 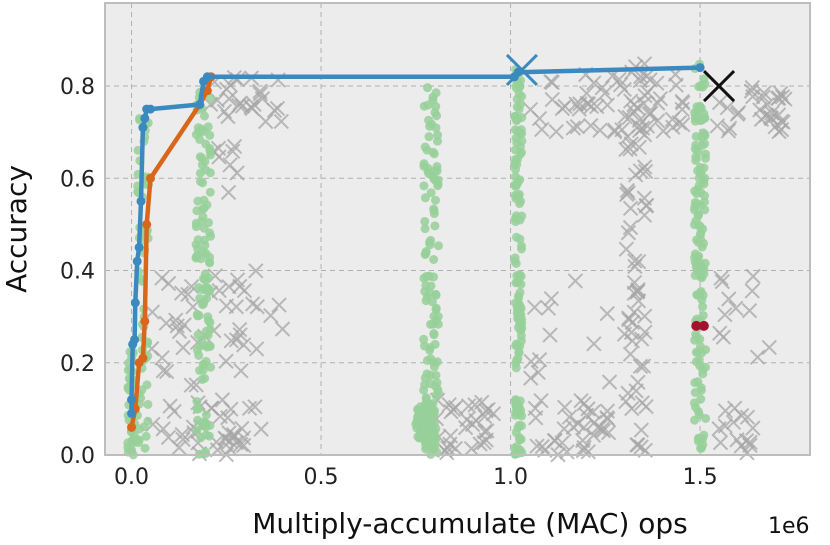 I want to click on x-tick-label: 1.5, so click(x=700, y=477).